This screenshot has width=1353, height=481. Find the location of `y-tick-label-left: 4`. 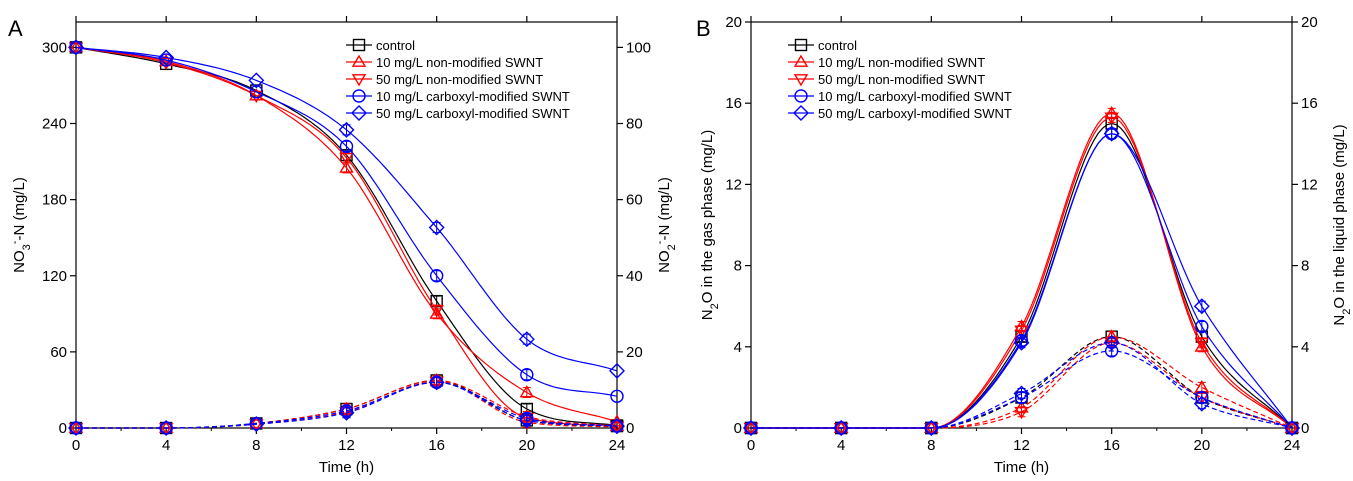

y-tick-label-left: 4 is located at coordinates (738, 347).